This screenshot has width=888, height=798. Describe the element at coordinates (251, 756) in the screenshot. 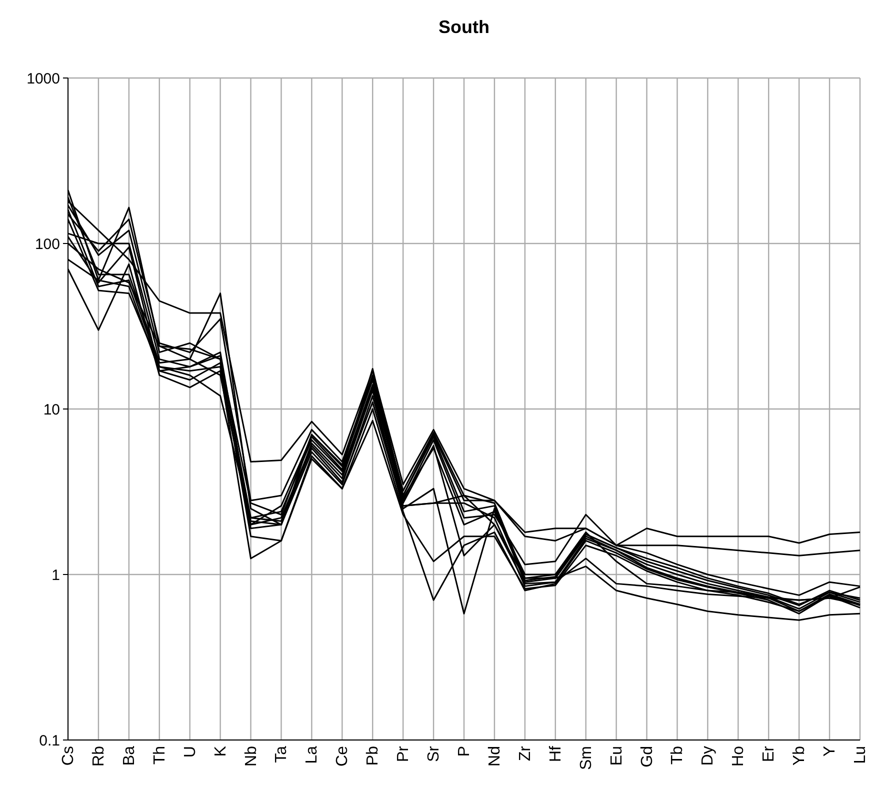

I see `x-tick-label: Nb` at that location.